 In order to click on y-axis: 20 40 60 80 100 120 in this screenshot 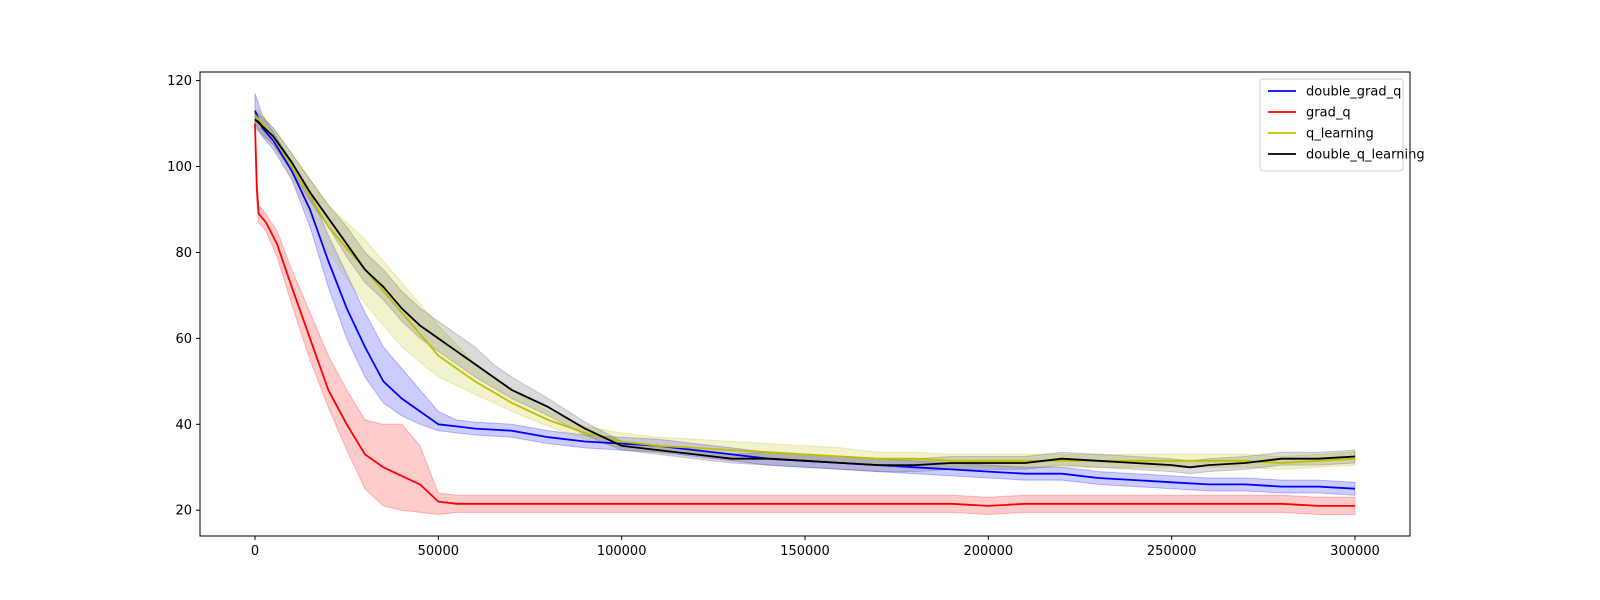, I will do `click(183, 296)`.